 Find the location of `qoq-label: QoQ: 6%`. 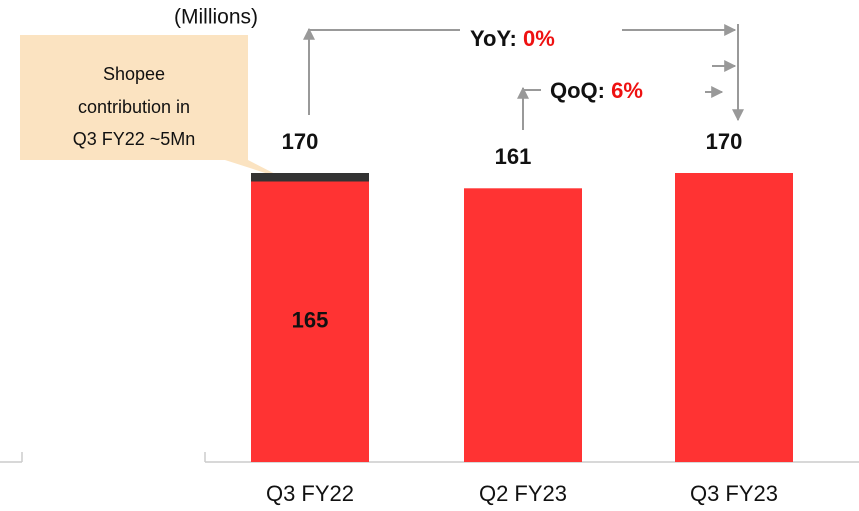

qoq-label: QoQ: 6% is located at coordinates (596, 90).